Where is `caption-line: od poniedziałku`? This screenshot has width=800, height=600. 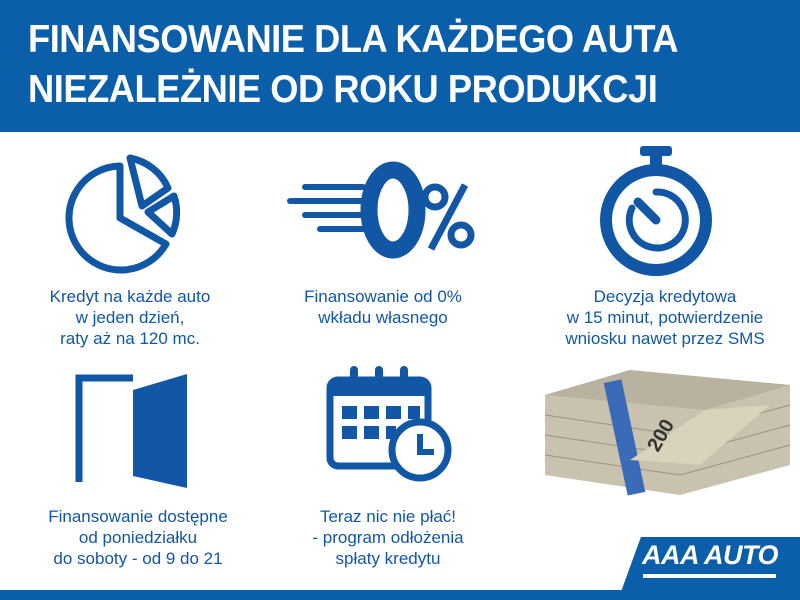
caption-line: od poniedziałku is located at coordinates (138, 537).